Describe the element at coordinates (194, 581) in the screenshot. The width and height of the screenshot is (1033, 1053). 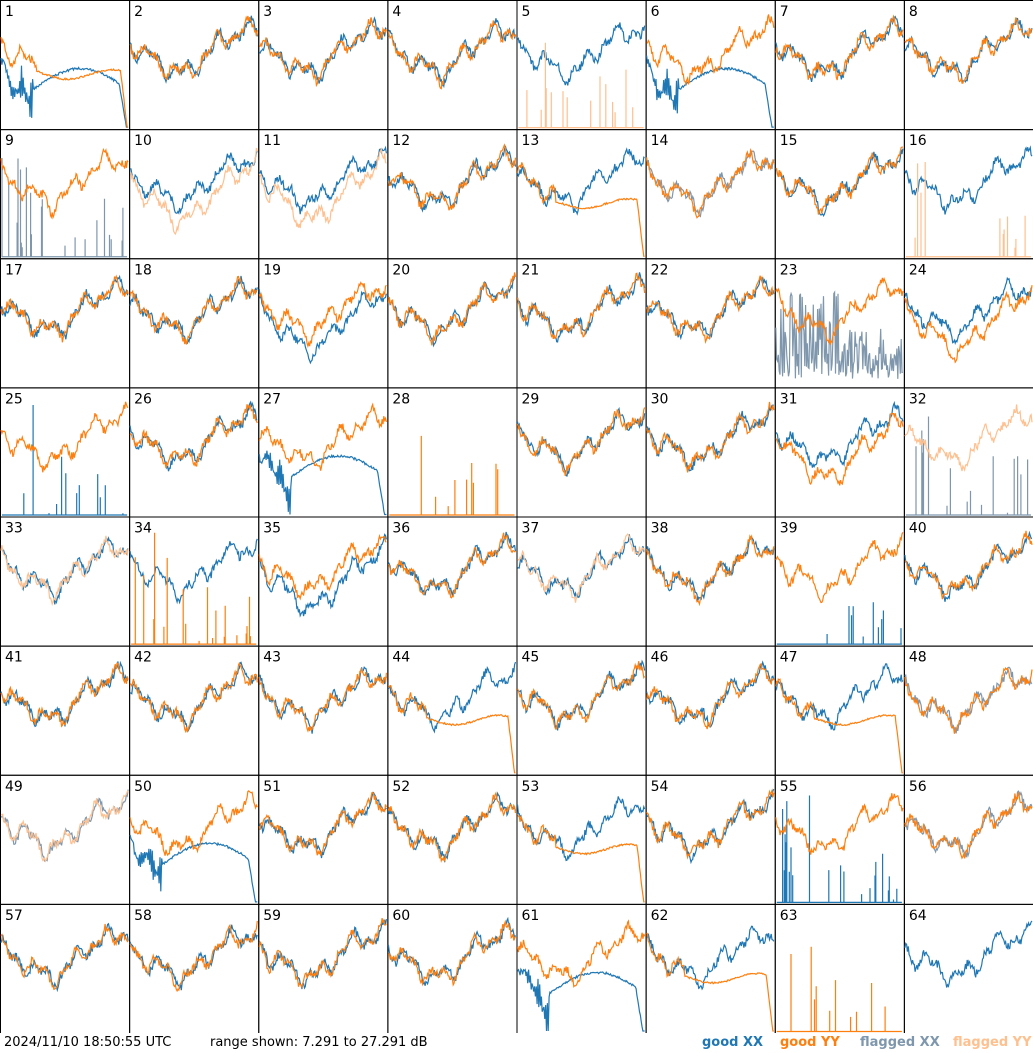
I see `panel-34: 34` at that location.